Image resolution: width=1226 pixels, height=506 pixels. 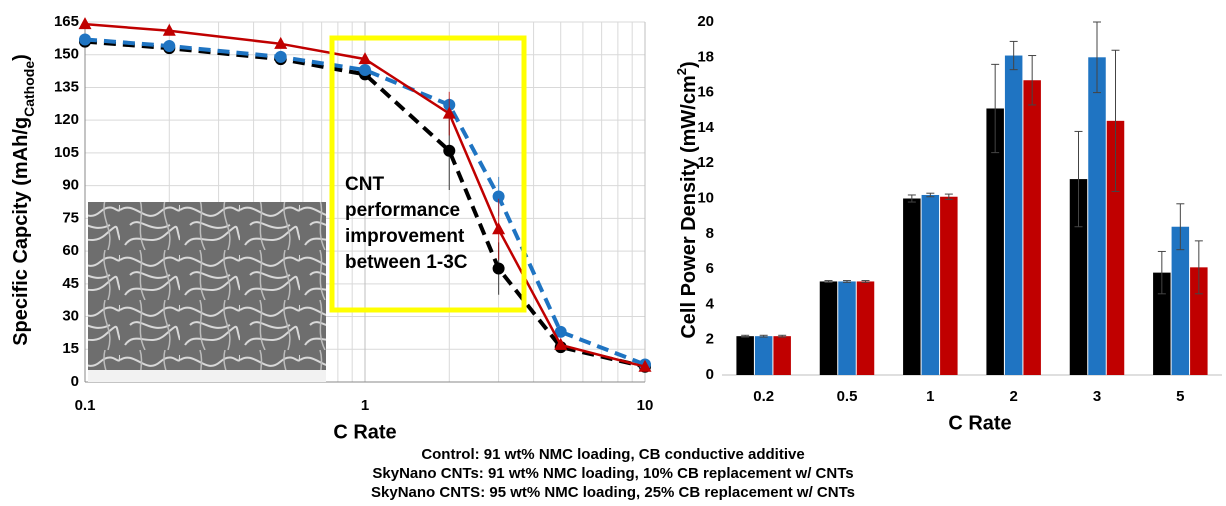 I want to click on y-tick-label: 45, so click(x=70, y=283).